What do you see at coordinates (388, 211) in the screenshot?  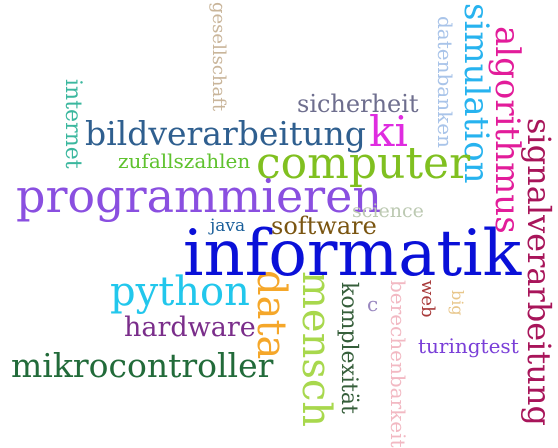 I see `word-science: science` at bounding box center [388, 211].